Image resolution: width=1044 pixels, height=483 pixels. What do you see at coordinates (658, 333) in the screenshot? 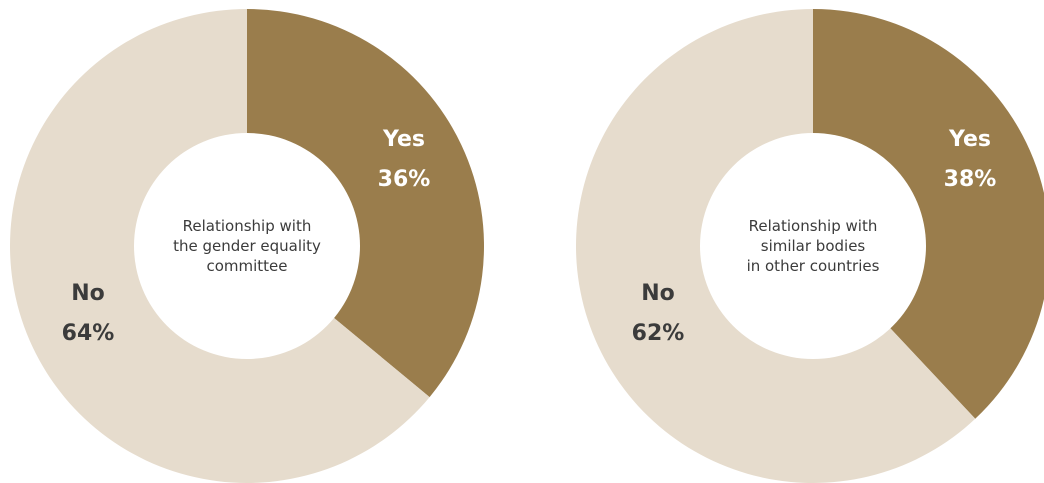
I see `slice-value-no: 62%` at bounding box center [658, 333].